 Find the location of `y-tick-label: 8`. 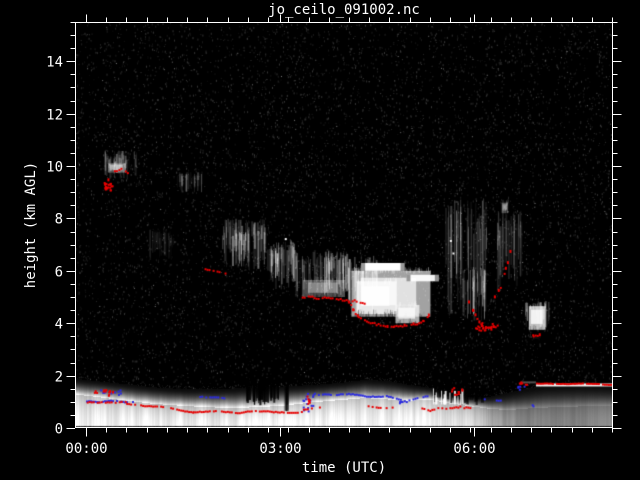

y-tick-label: 8 is located at coordinates (59, 220).